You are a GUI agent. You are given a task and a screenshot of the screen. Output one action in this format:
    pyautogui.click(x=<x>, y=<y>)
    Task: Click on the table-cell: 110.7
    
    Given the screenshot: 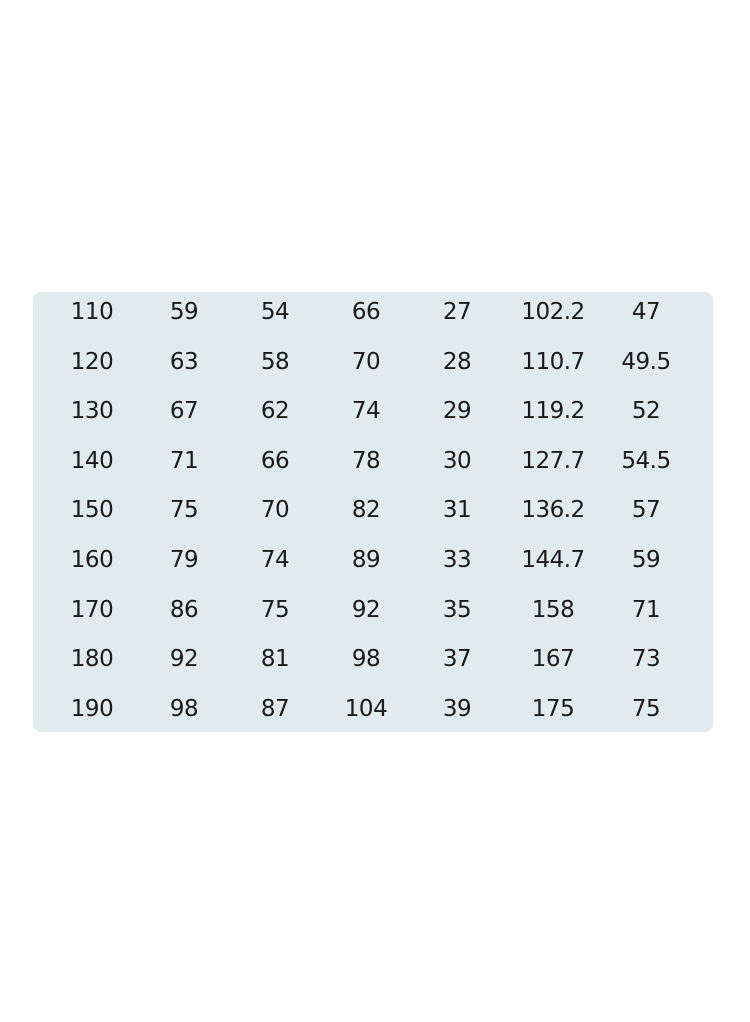 What is the action you would take?
    pyautogui.click(x=553, y=361)
    